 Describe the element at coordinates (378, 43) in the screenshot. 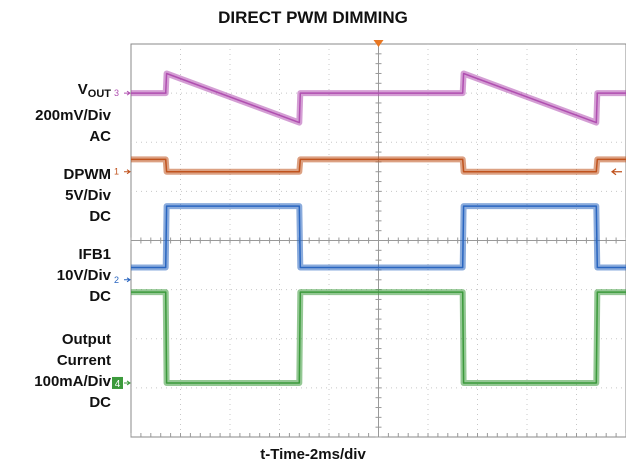

I see `trigger-marker-icon` at that location.